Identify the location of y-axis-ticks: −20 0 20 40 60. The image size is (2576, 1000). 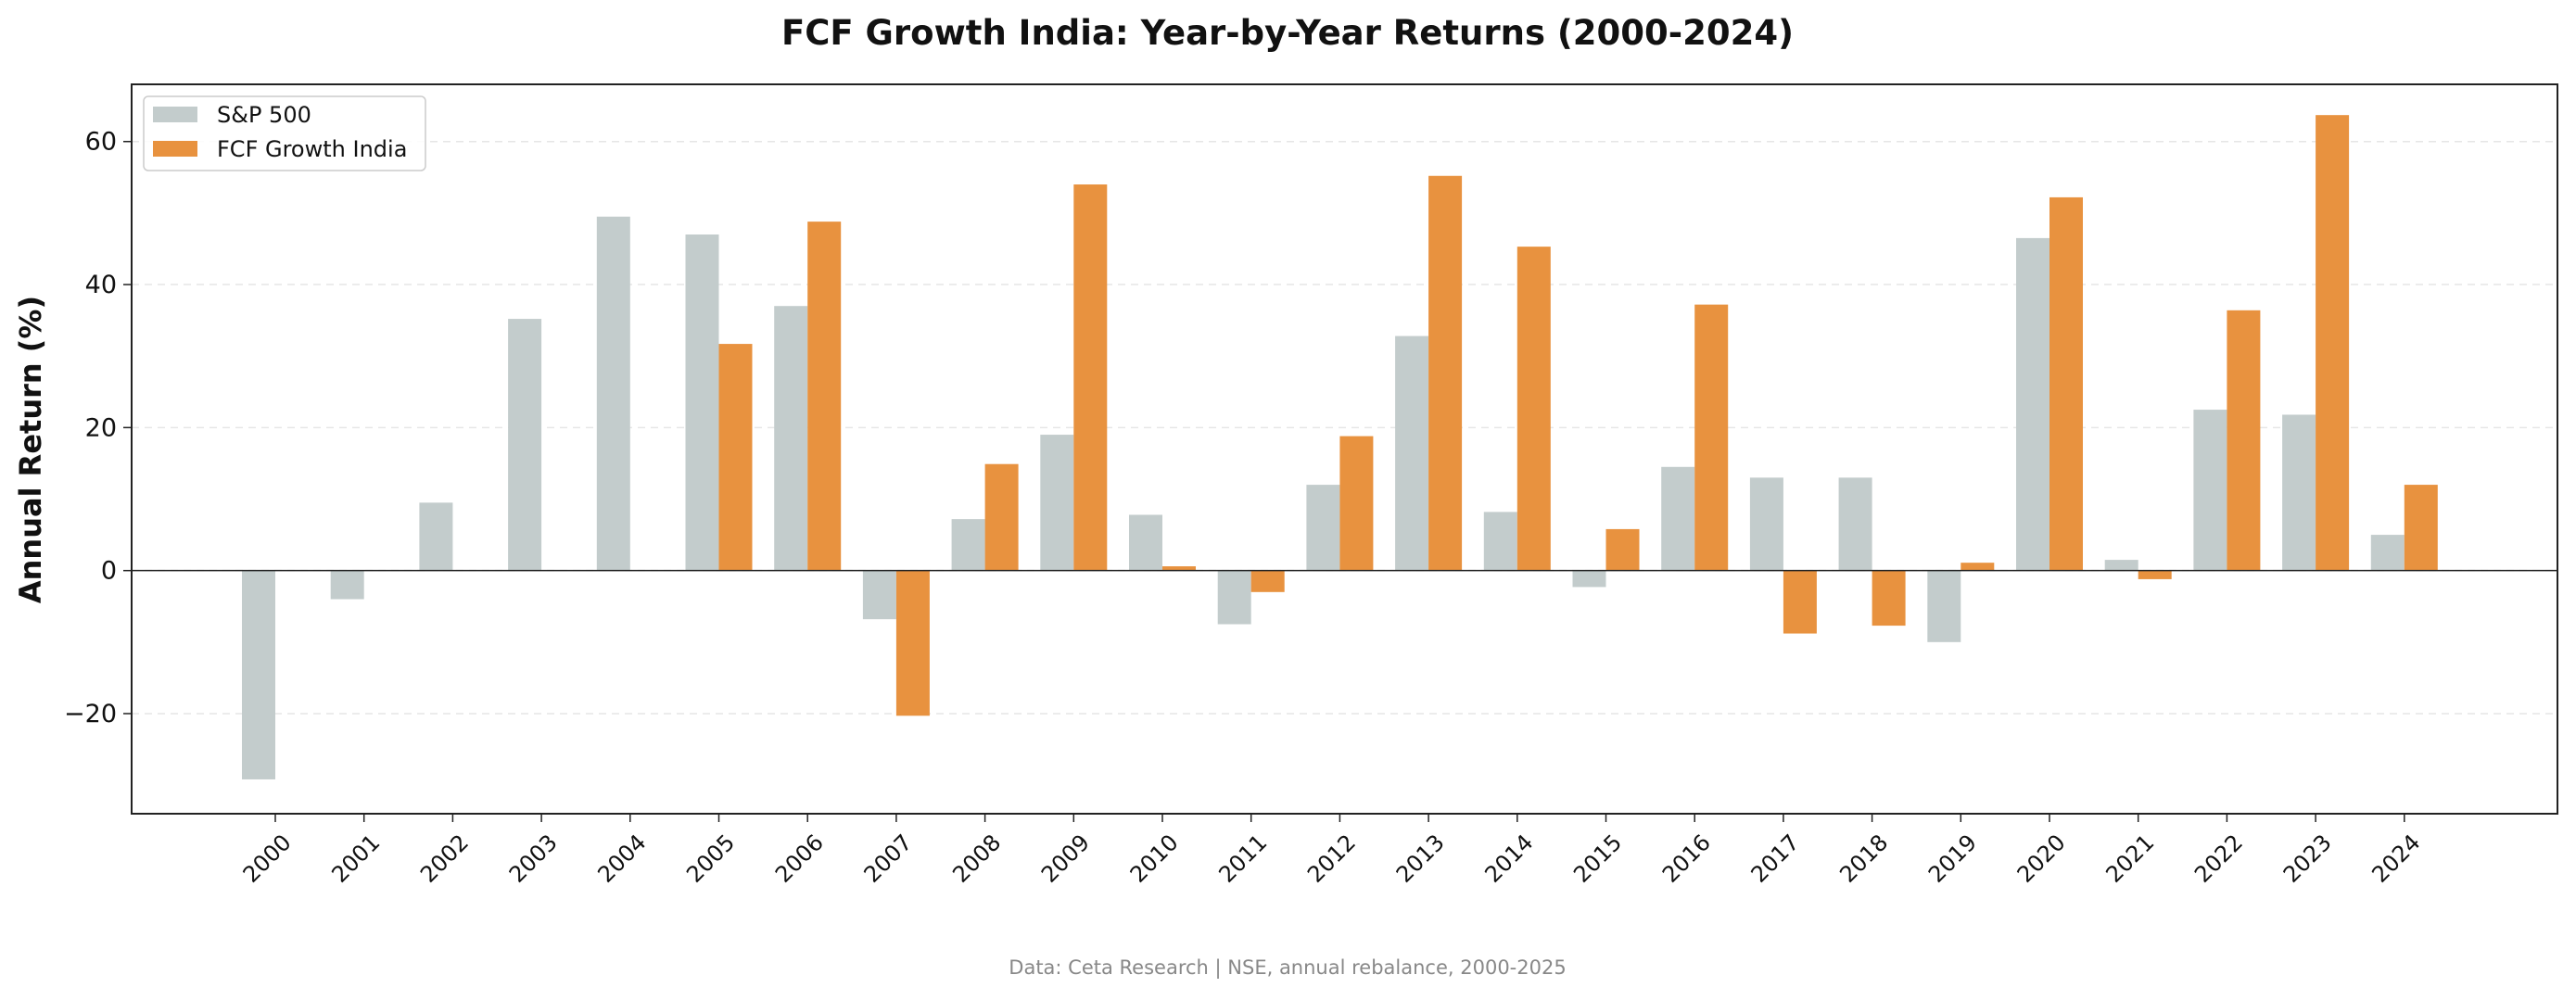
(98, 428).